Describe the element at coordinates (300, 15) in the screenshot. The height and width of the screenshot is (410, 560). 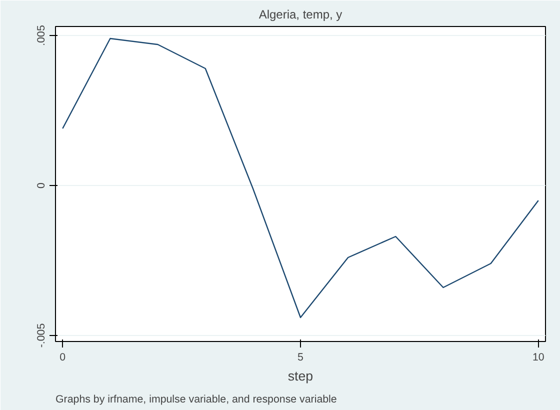
I see `chart-title: Algeria, temp, y` at that location.